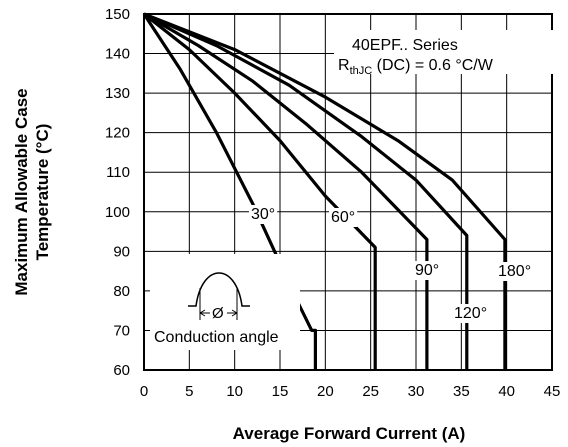  What do you see at coordinates (506, 391) in the screenshot?
I see `x-tick-label: 40` at bounding box center [506, 391].